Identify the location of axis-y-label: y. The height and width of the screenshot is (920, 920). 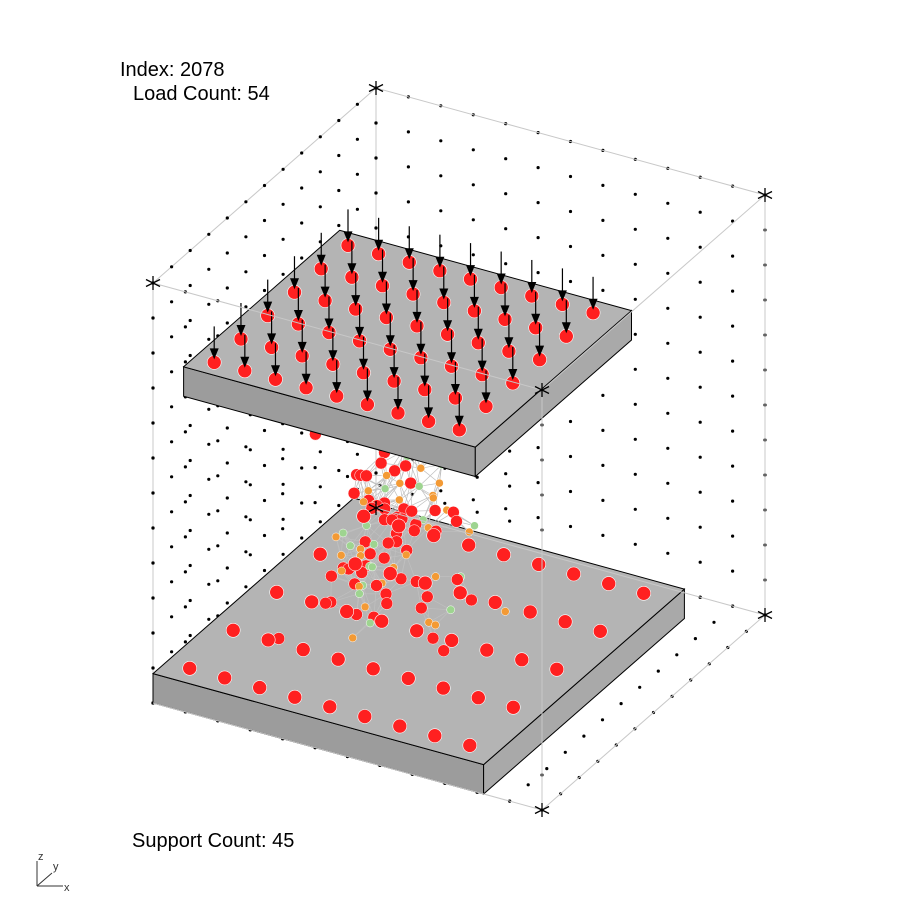
(56, 867).